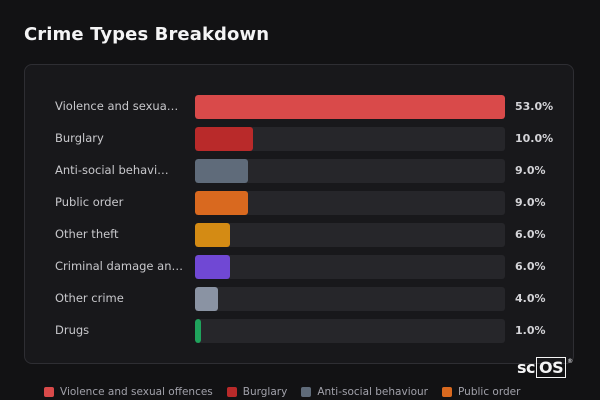  What do you see at coordinates (265, 392) in the screenshot?
I see `legend-label: Burglary` at bounding box center [265, 392].